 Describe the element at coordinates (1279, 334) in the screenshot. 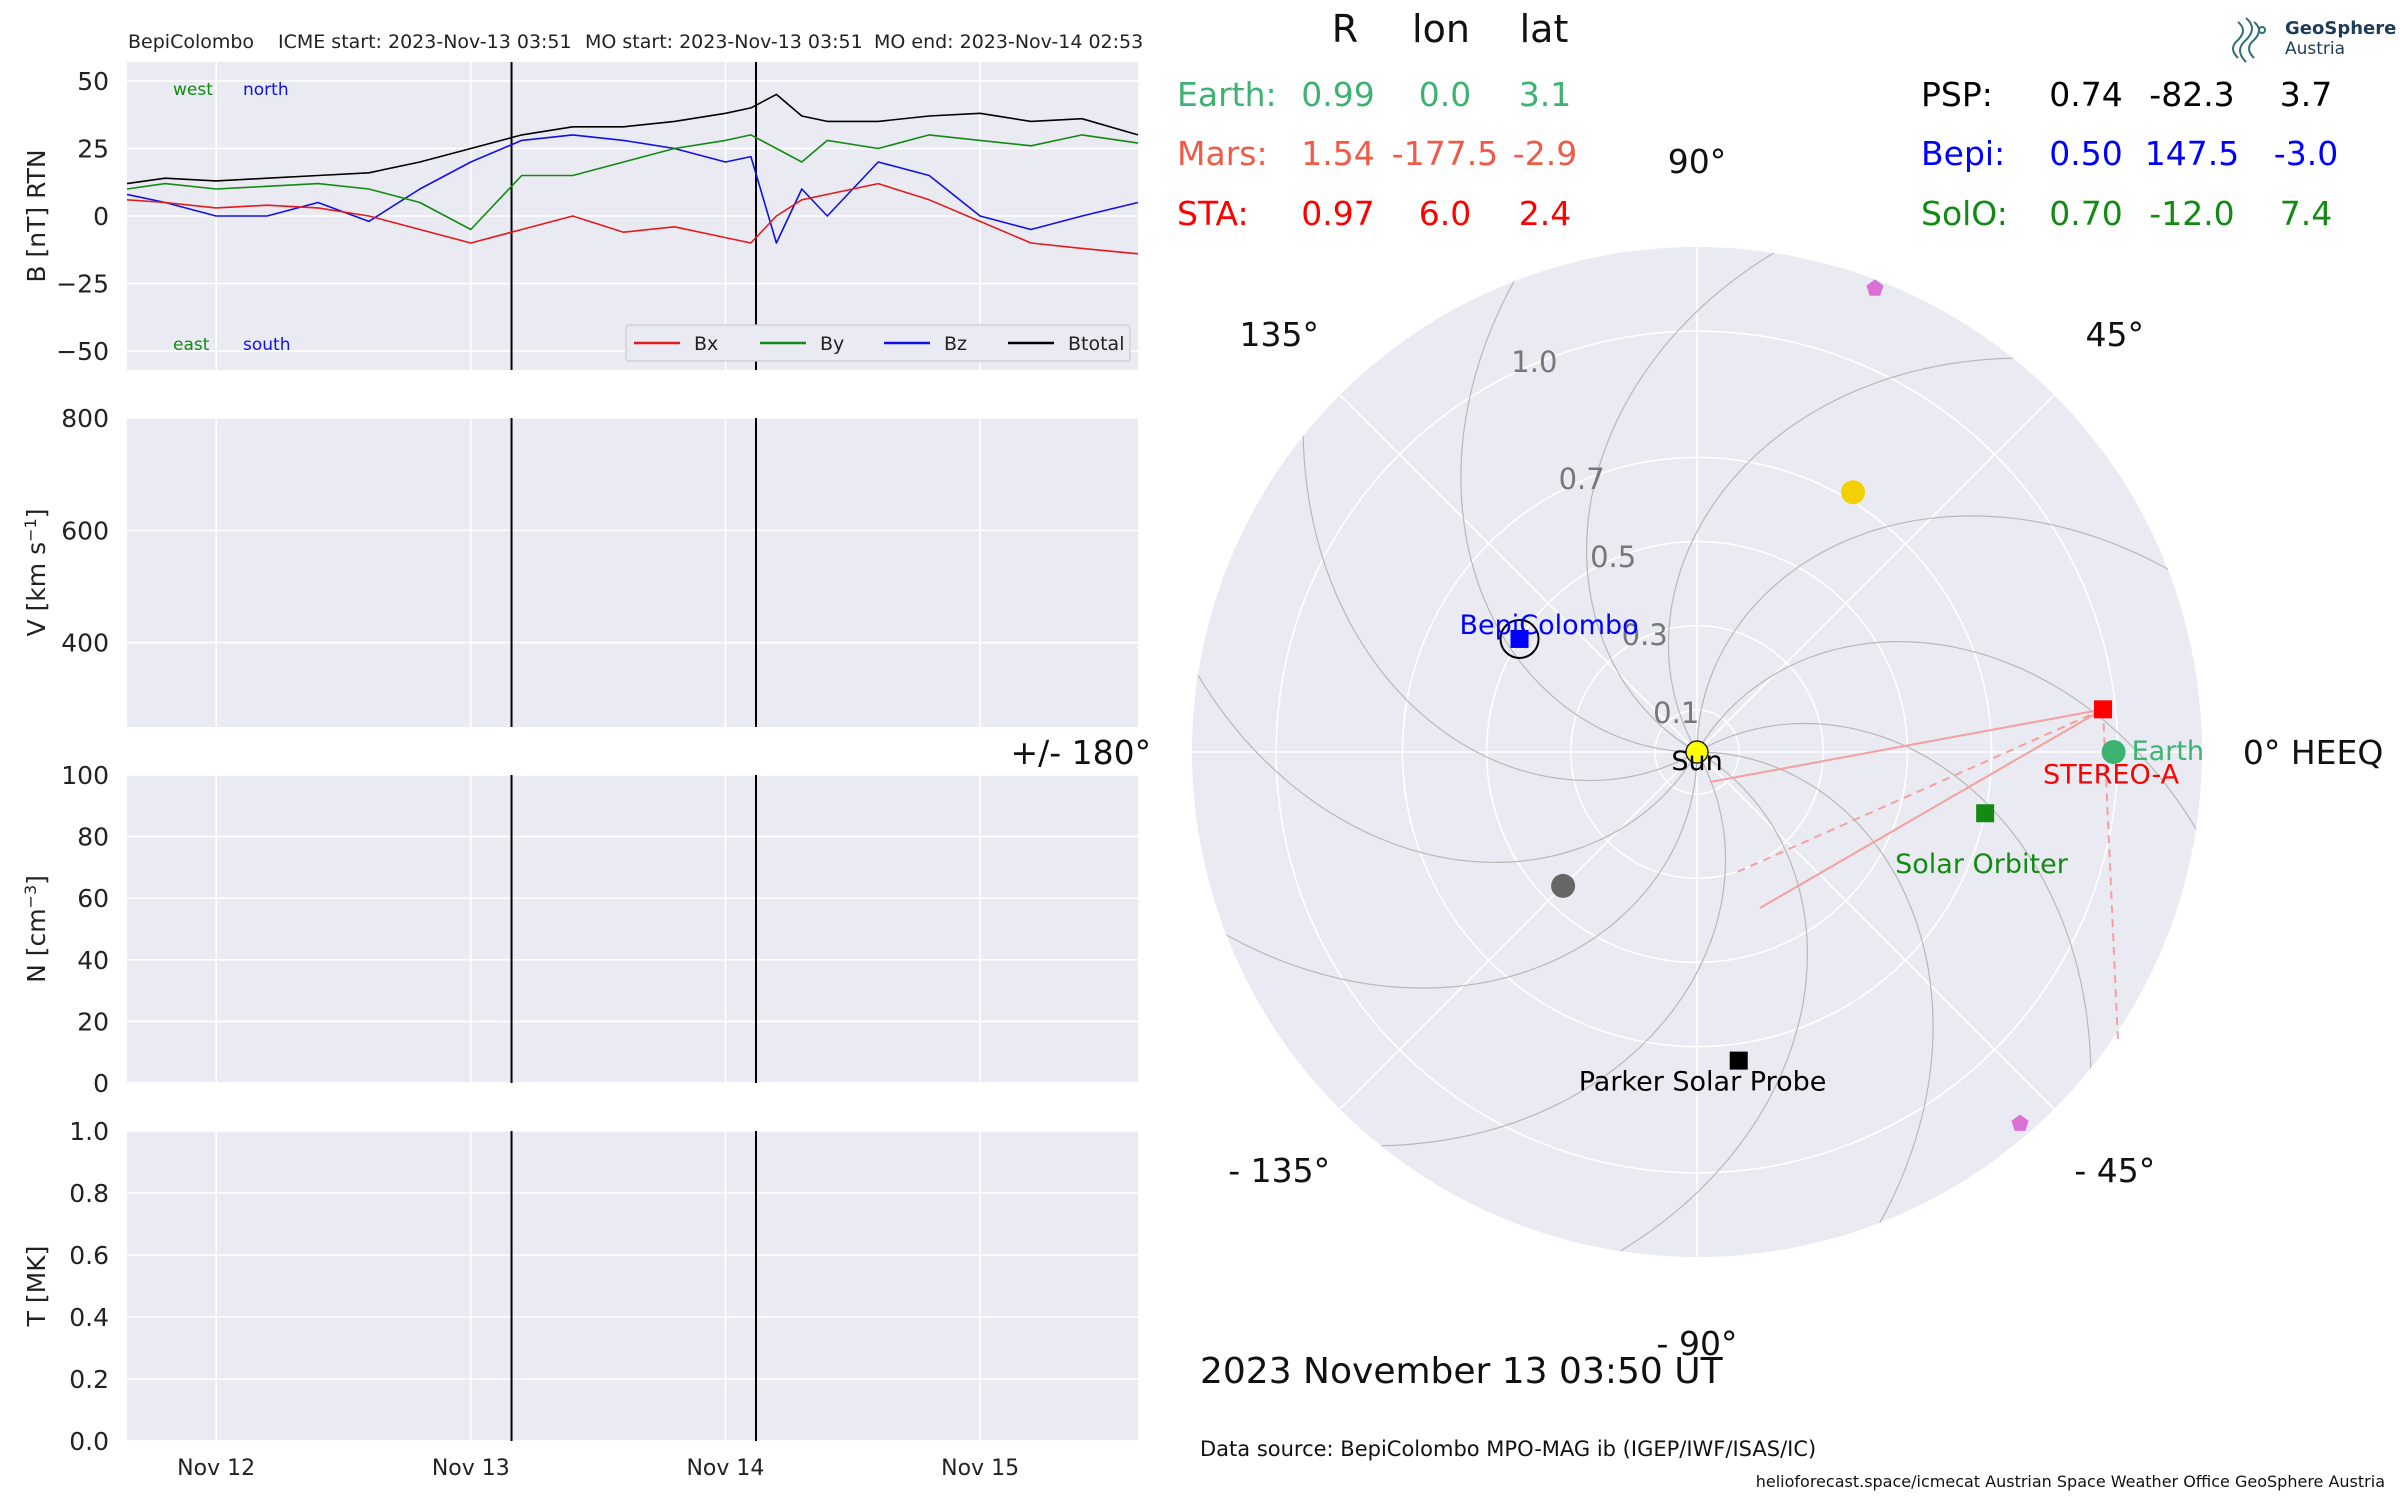

I see `polar-angle-label: 135°` at that location.